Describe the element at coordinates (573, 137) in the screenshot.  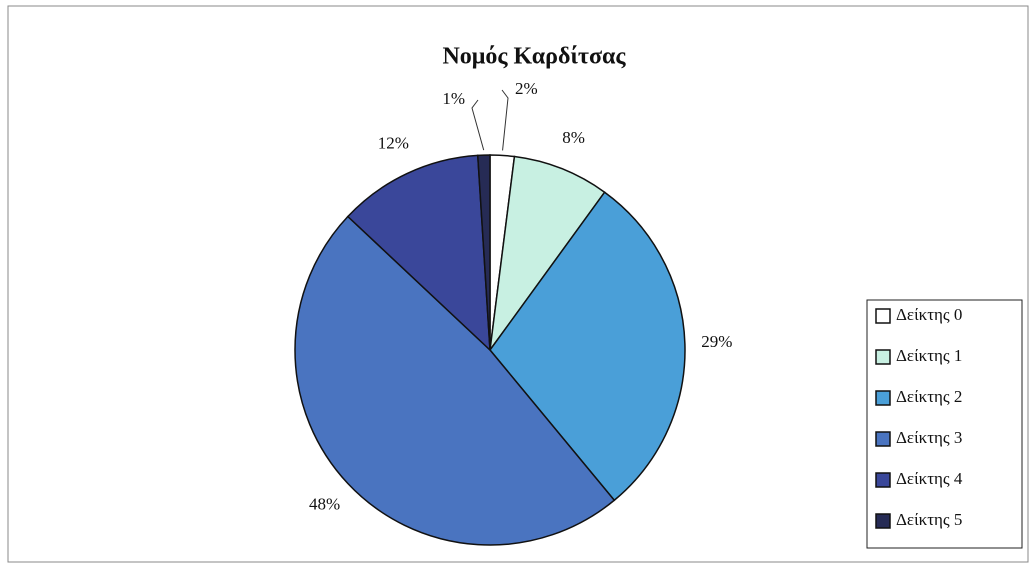
I see `data-label: 8%` at that location.